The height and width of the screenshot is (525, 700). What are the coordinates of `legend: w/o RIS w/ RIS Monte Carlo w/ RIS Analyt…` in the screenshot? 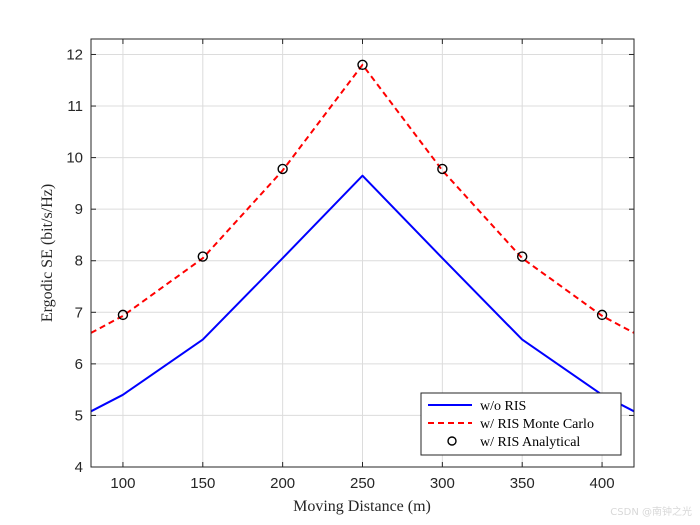 It's located at (521, 424).